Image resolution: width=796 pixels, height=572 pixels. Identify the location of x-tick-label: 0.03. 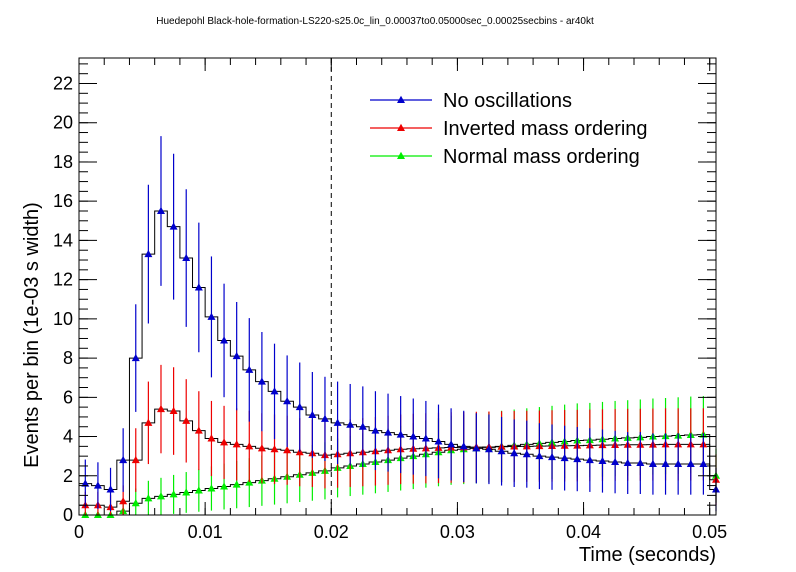
(457, 532).